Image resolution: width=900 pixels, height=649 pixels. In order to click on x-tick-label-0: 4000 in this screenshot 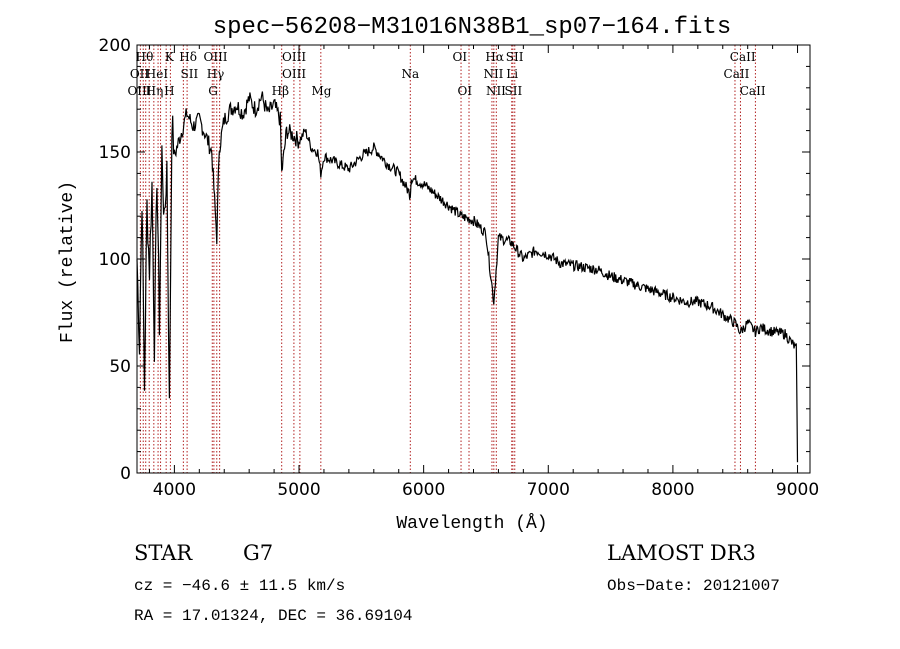, I will do `click(174, 490)`.